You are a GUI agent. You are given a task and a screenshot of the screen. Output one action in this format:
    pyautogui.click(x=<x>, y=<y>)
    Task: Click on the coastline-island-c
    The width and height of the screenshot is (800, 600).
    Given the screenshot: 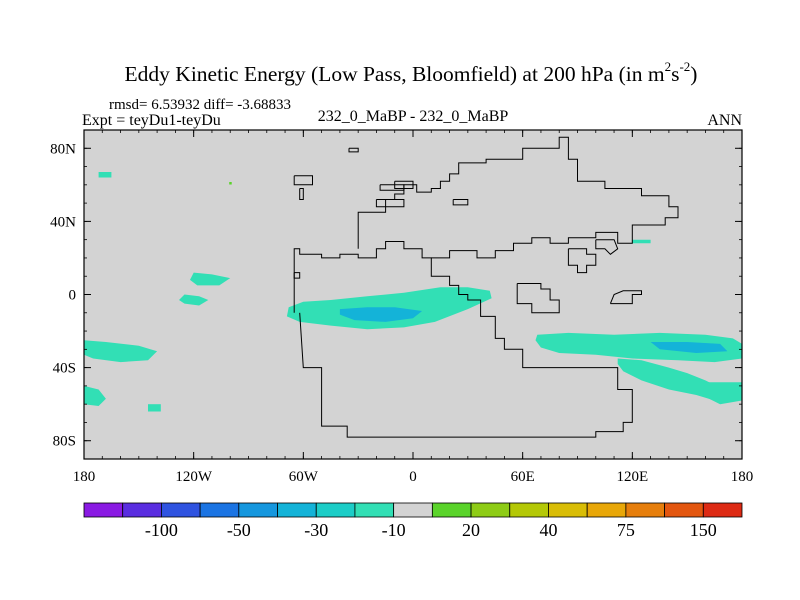 What is the action you would take?
    pyautogui.click(x=301, y=194)
    